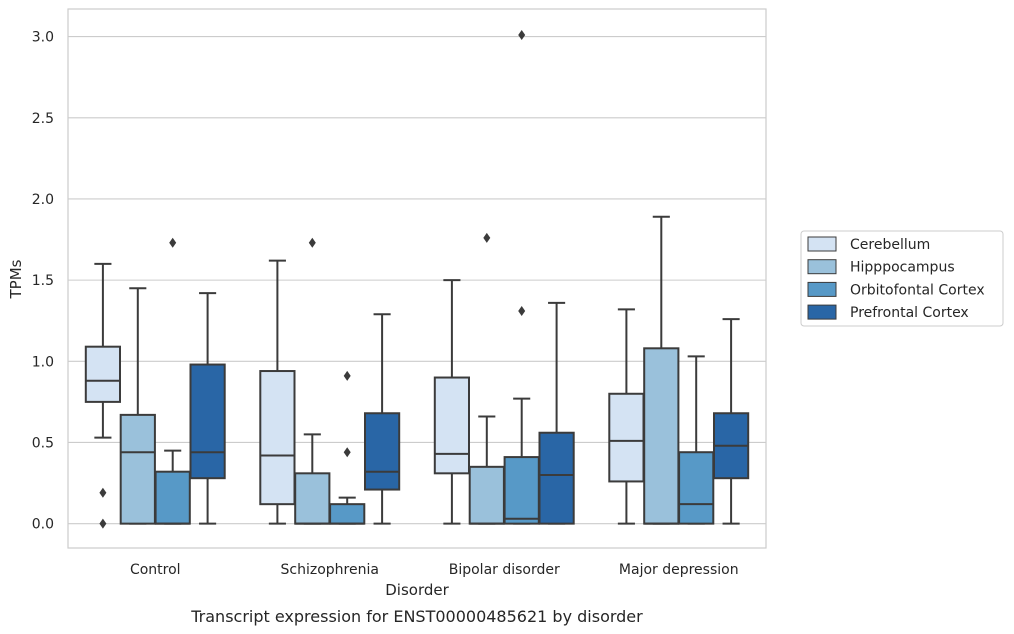 The width and height of the screenshot is (1014, 634). I want to click on x-tick-label: Major depression, so click(679, 570).